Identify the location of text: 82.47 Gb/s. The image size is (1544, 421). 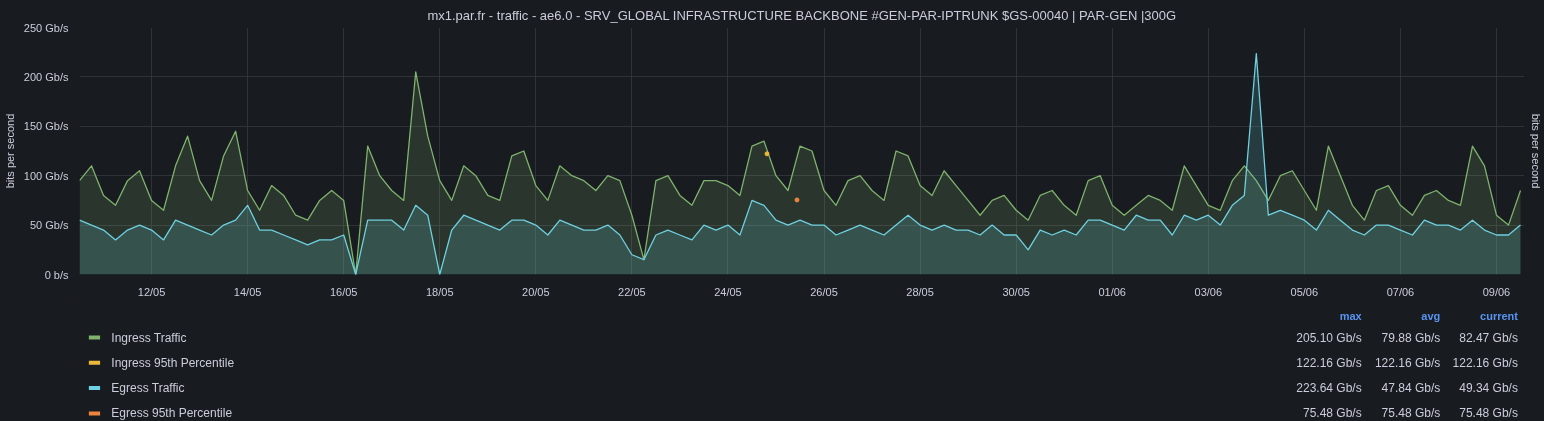
(1488, 337).